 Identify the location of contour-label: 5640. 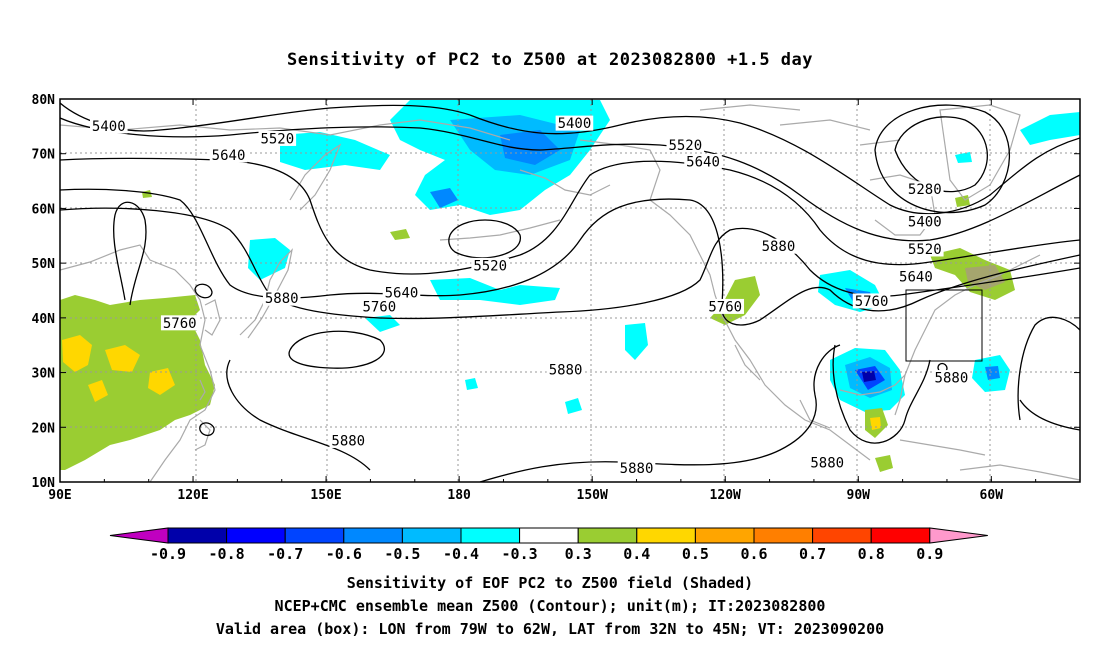
(402, 294).